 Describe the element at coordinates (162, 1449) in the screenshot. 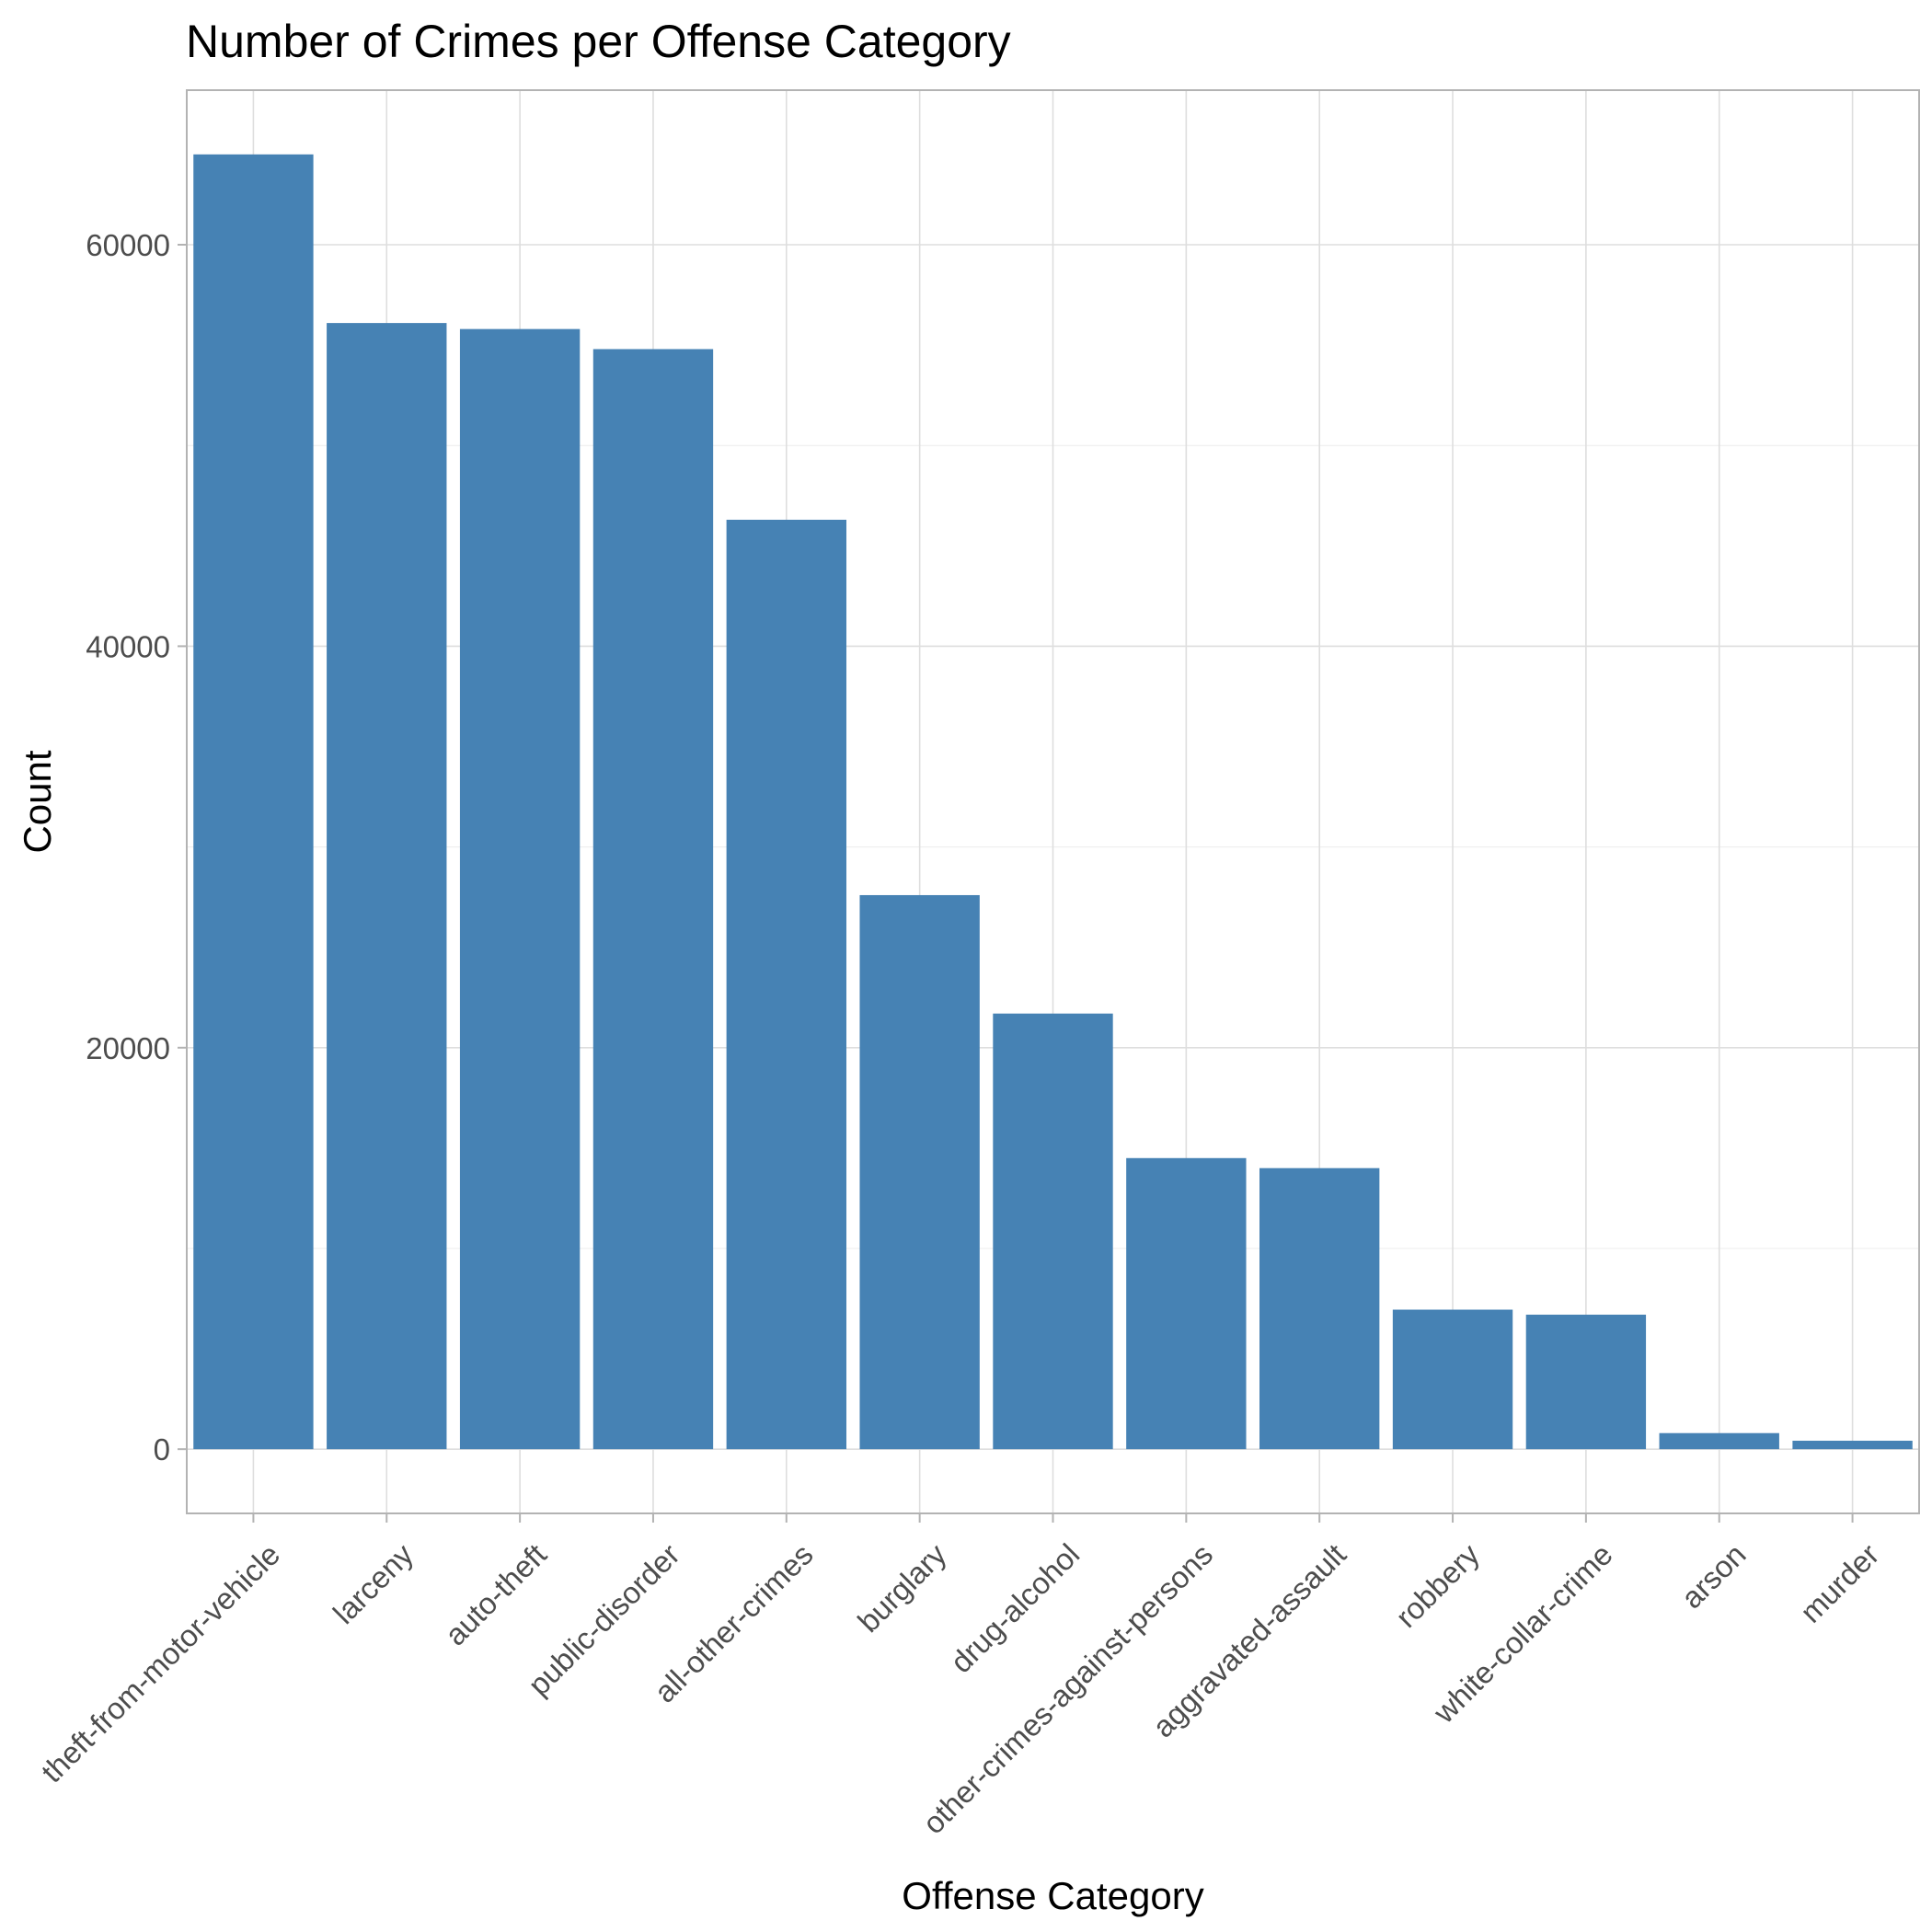

I see `y-tick-label: 0` at that location.